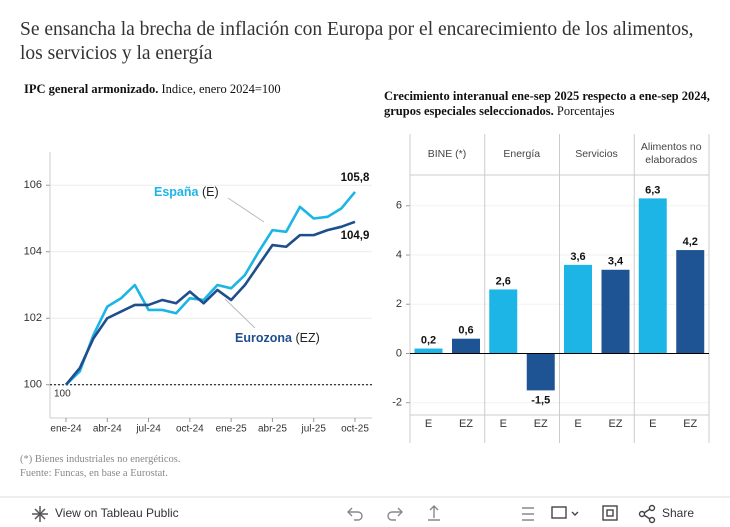  What do you see at coordinates (210, 192) in the screenshot?
I see `legend-abbr: (E)` at bounding box center [210, 192].